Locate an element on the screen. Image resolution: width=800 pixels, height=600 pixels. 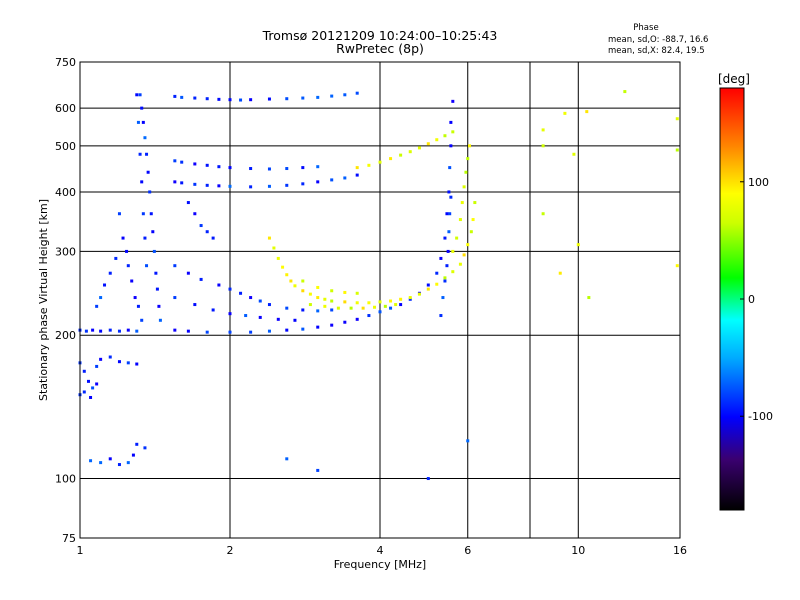
x-tick-label: 16 is located at coordinates (680, 550).